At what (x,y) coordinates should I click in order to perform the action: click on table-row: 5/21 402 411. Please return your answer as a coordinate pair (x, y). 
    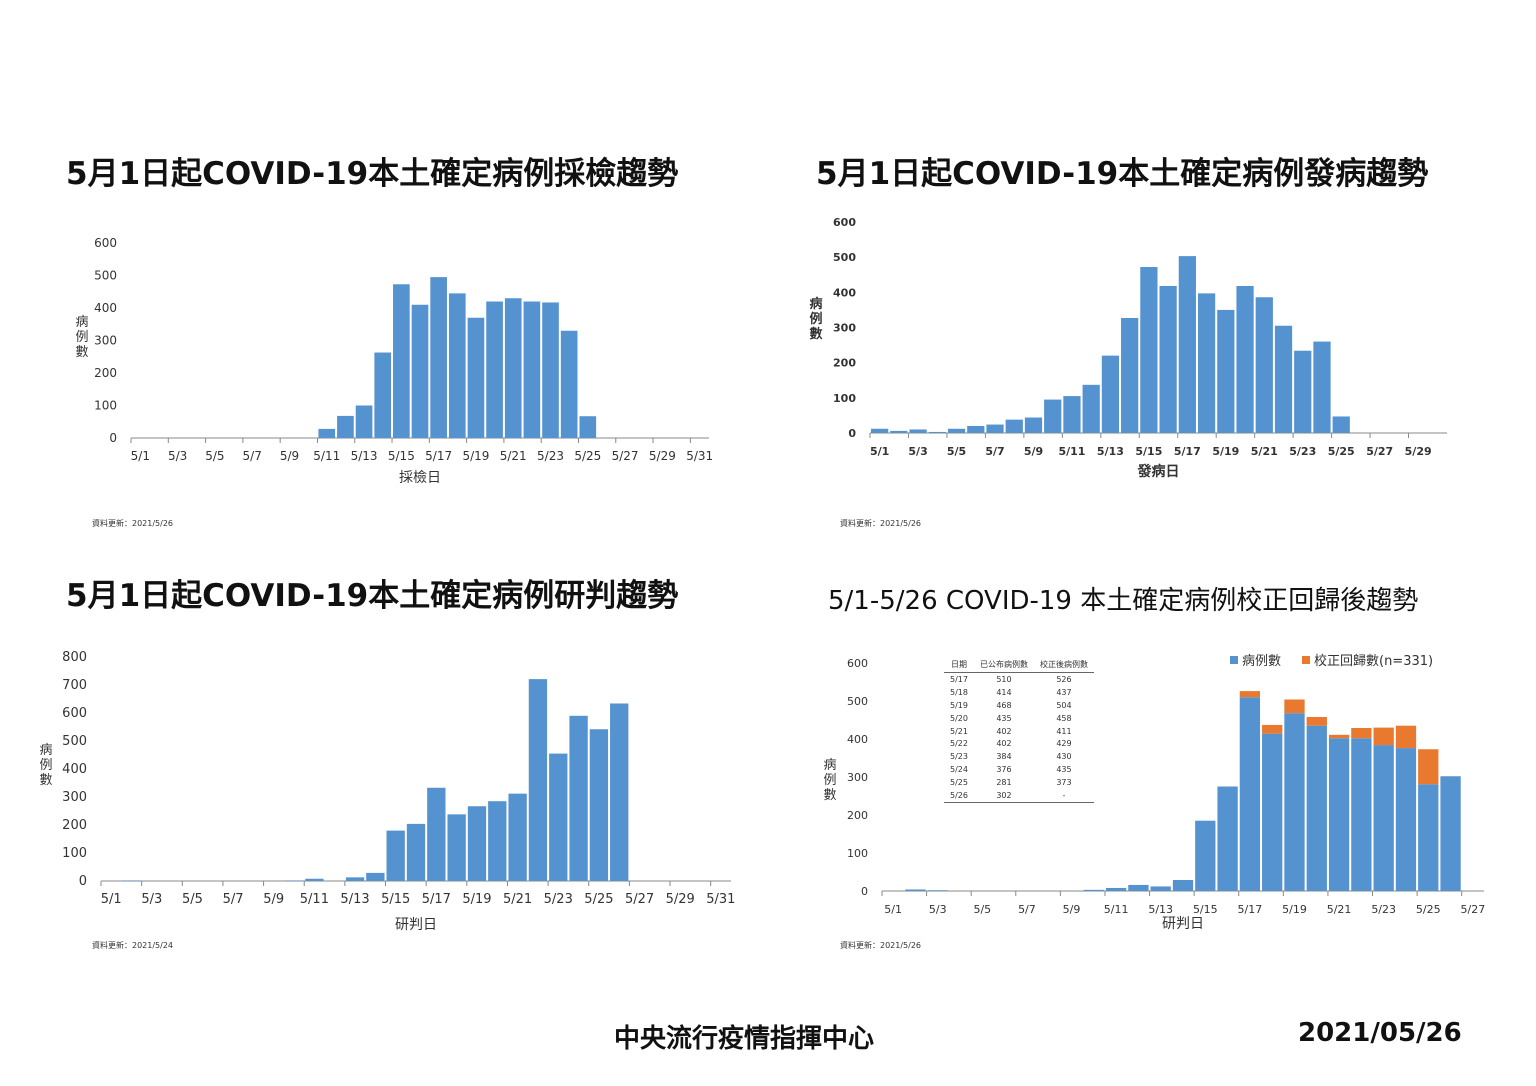
    Looking at the image, I should click on (1019, 731).